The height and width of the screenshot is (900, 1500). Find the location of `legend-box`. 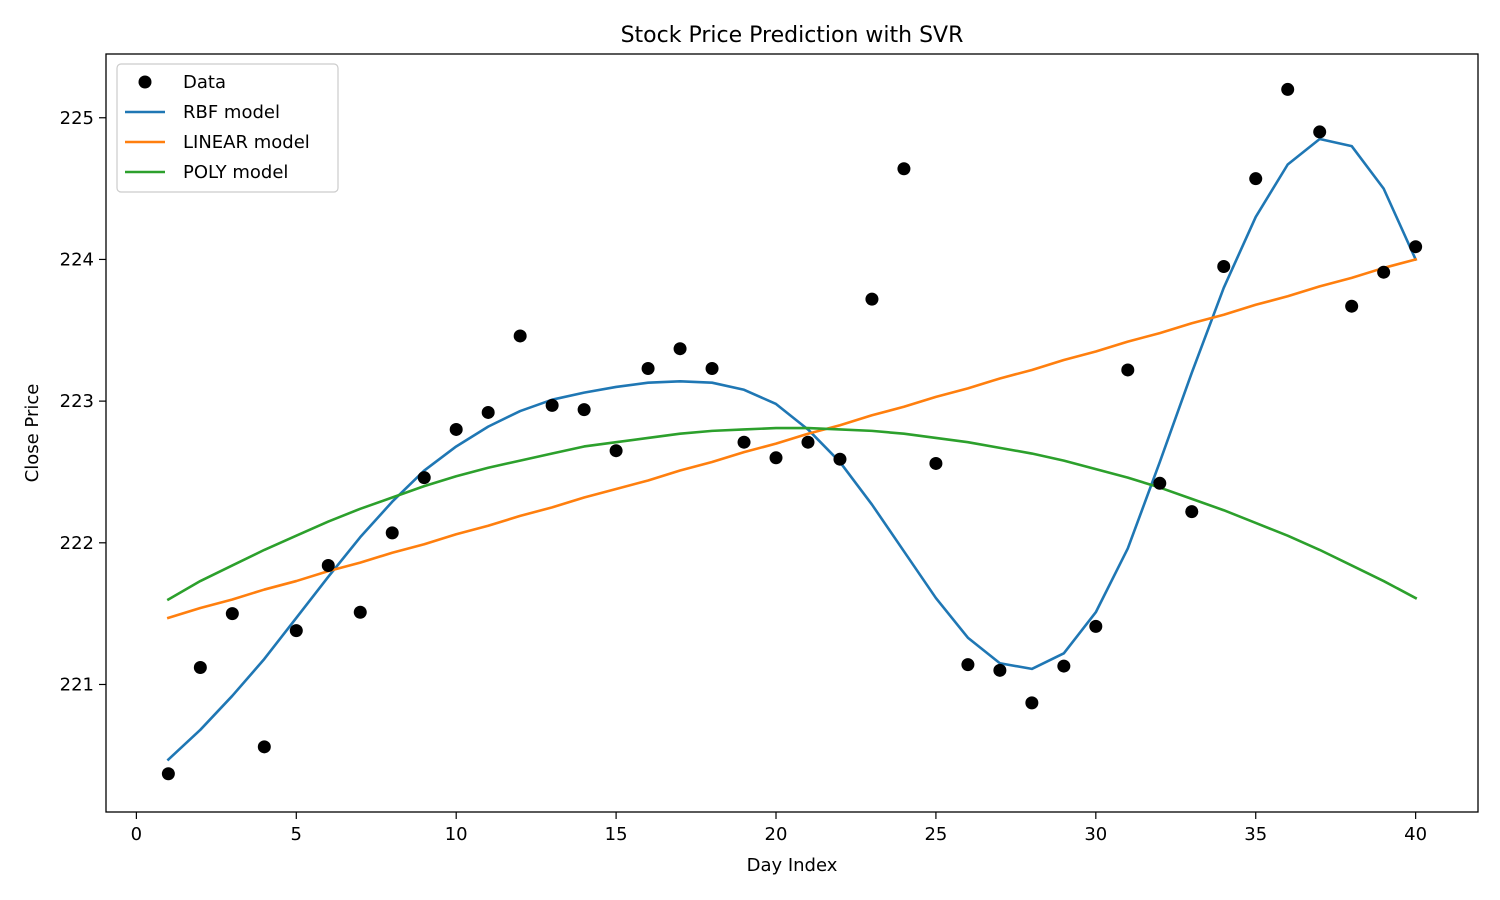

legend-box is located at coordinates (227, 128).